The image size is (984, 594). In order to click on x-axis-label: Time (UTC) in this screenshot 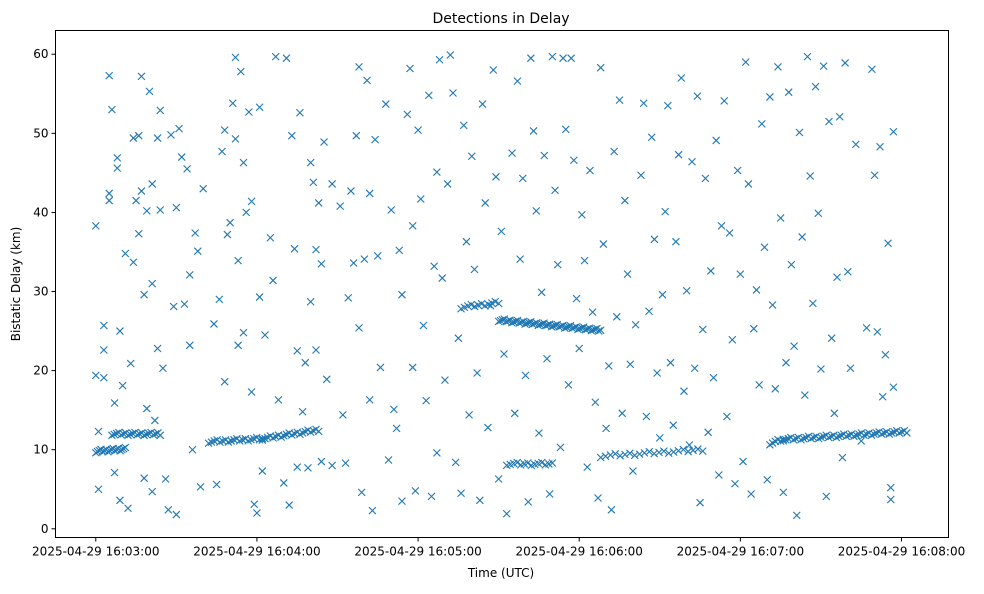, I will do `click(500, 573)`.